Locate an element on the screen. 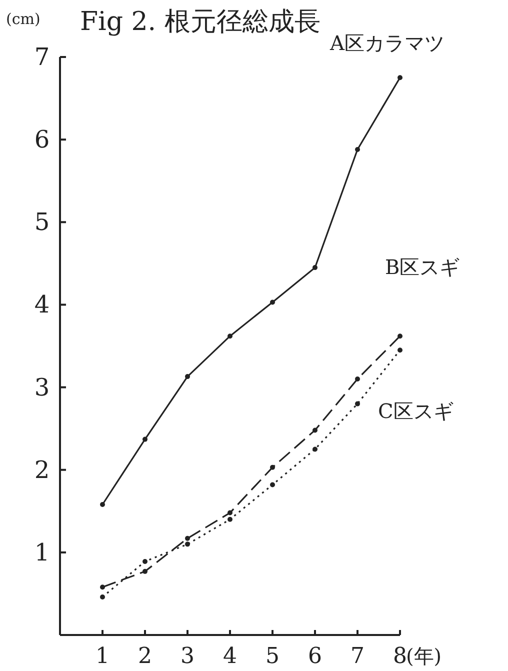 This screenshot has width=508, height=671. ylabel: (cm) is located at coordinates (23, 19).